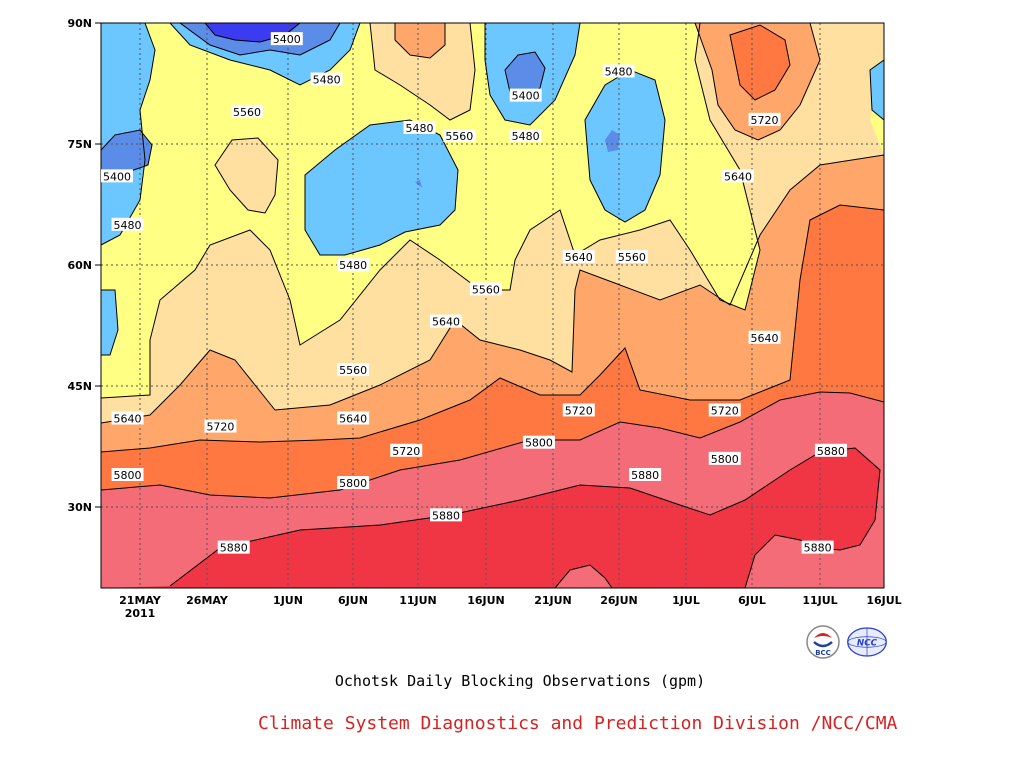  What do you see at coordinates (79, 23) in the screenshot?
I see `y-tick-label: 90N` at bounding box center [79, 23].